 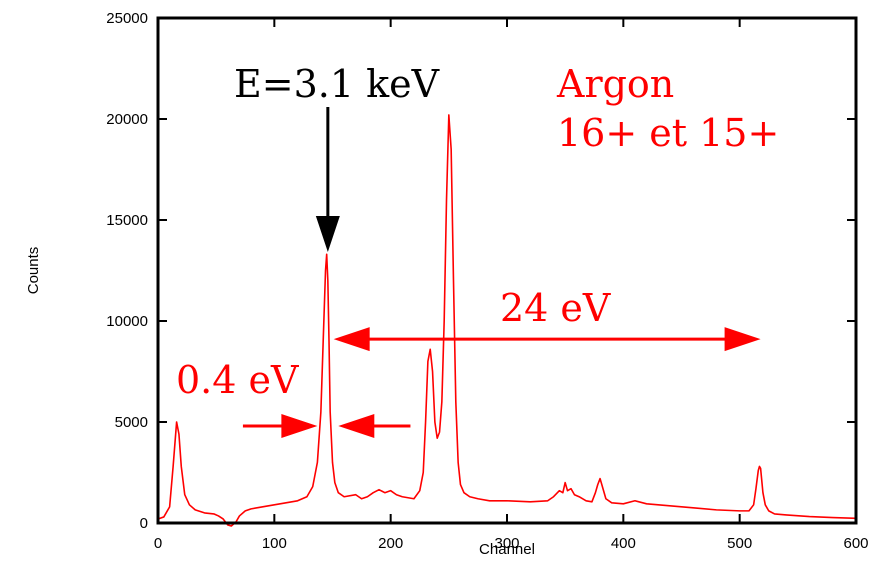 I want to click on x-tick-label: 0, so click(x=158, y=543).